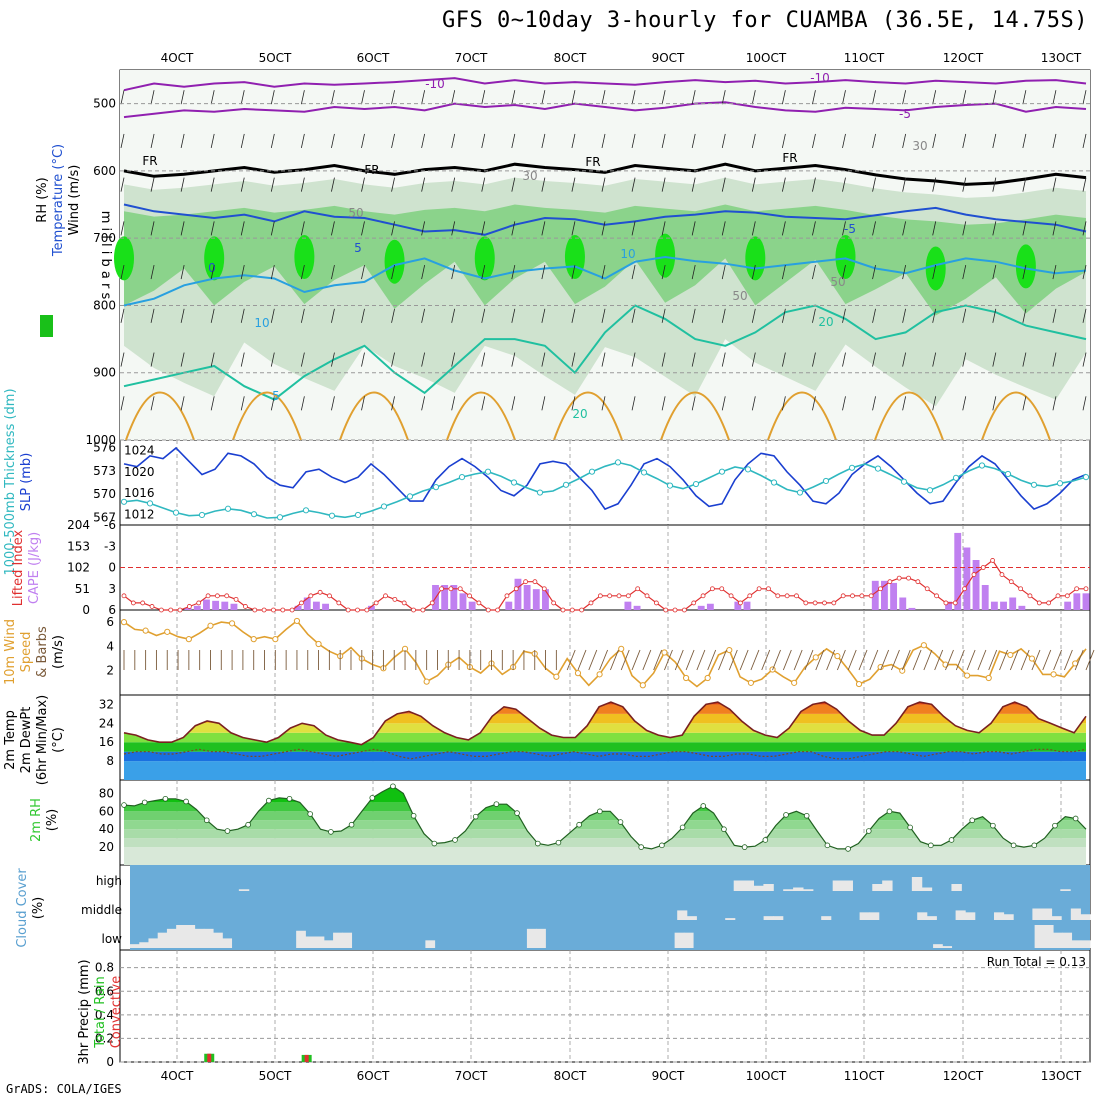 Image resolution: width=1100 pixels, height=1100 pixels. I want to click on wind-tick: 4, so click(110, 646).